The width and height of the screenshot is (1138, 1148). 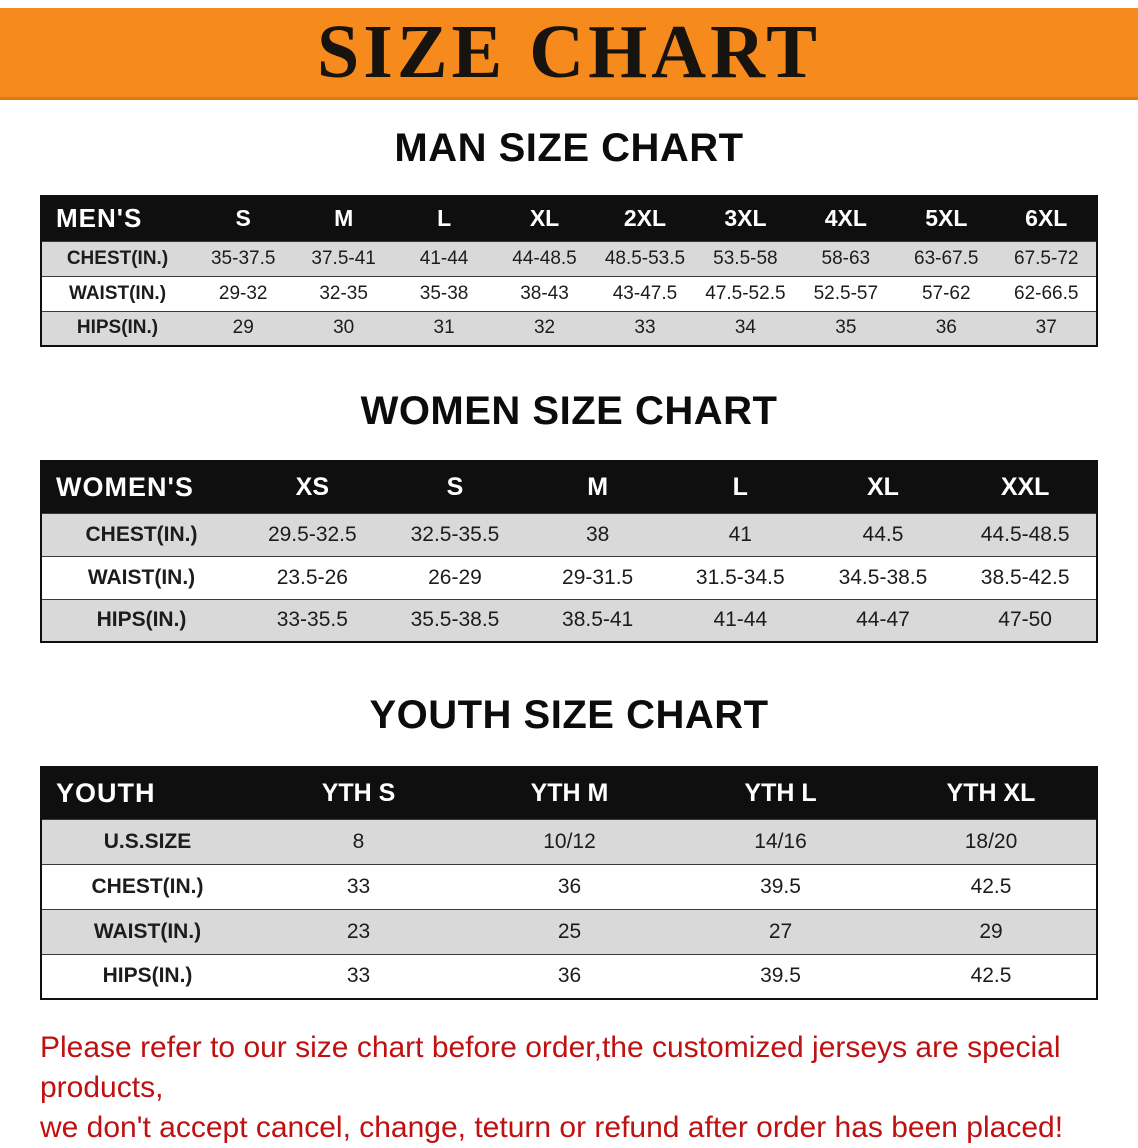 What do you see at coordinates (117, 218) in the screenshot?
I see `men-corner-header: MEN'S` at bounding box center [117, 218].